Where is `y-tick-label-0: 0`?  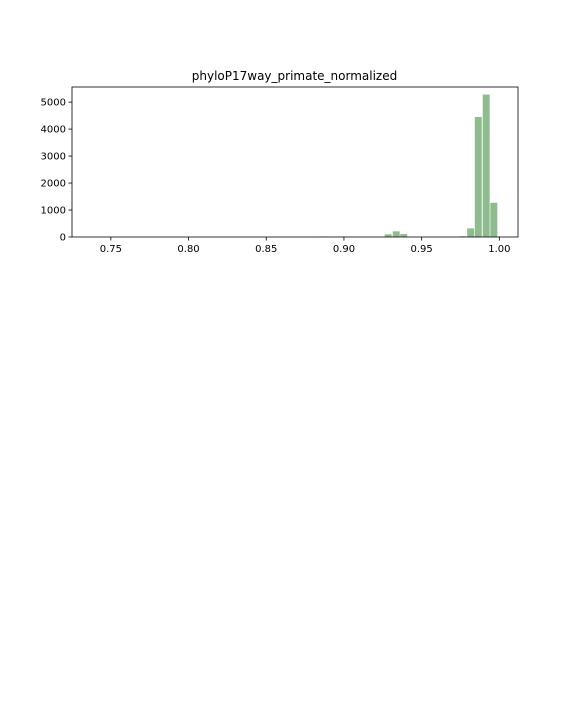 y-tick-label-0: 0 is located at coordinates (63, 238).